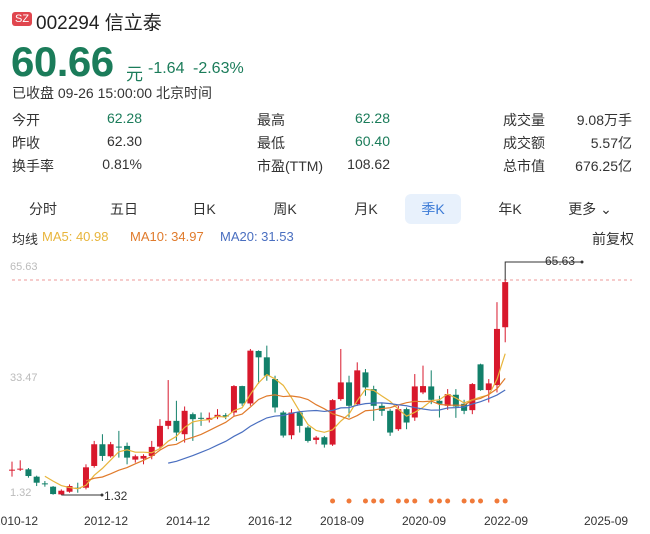 The width and height of the screenshot is (650, 534). What do you see at coordinates (257, 236) in the screenshot?
I see `ma20-value: MA20: 31.53` at bounding box center [257, 236].